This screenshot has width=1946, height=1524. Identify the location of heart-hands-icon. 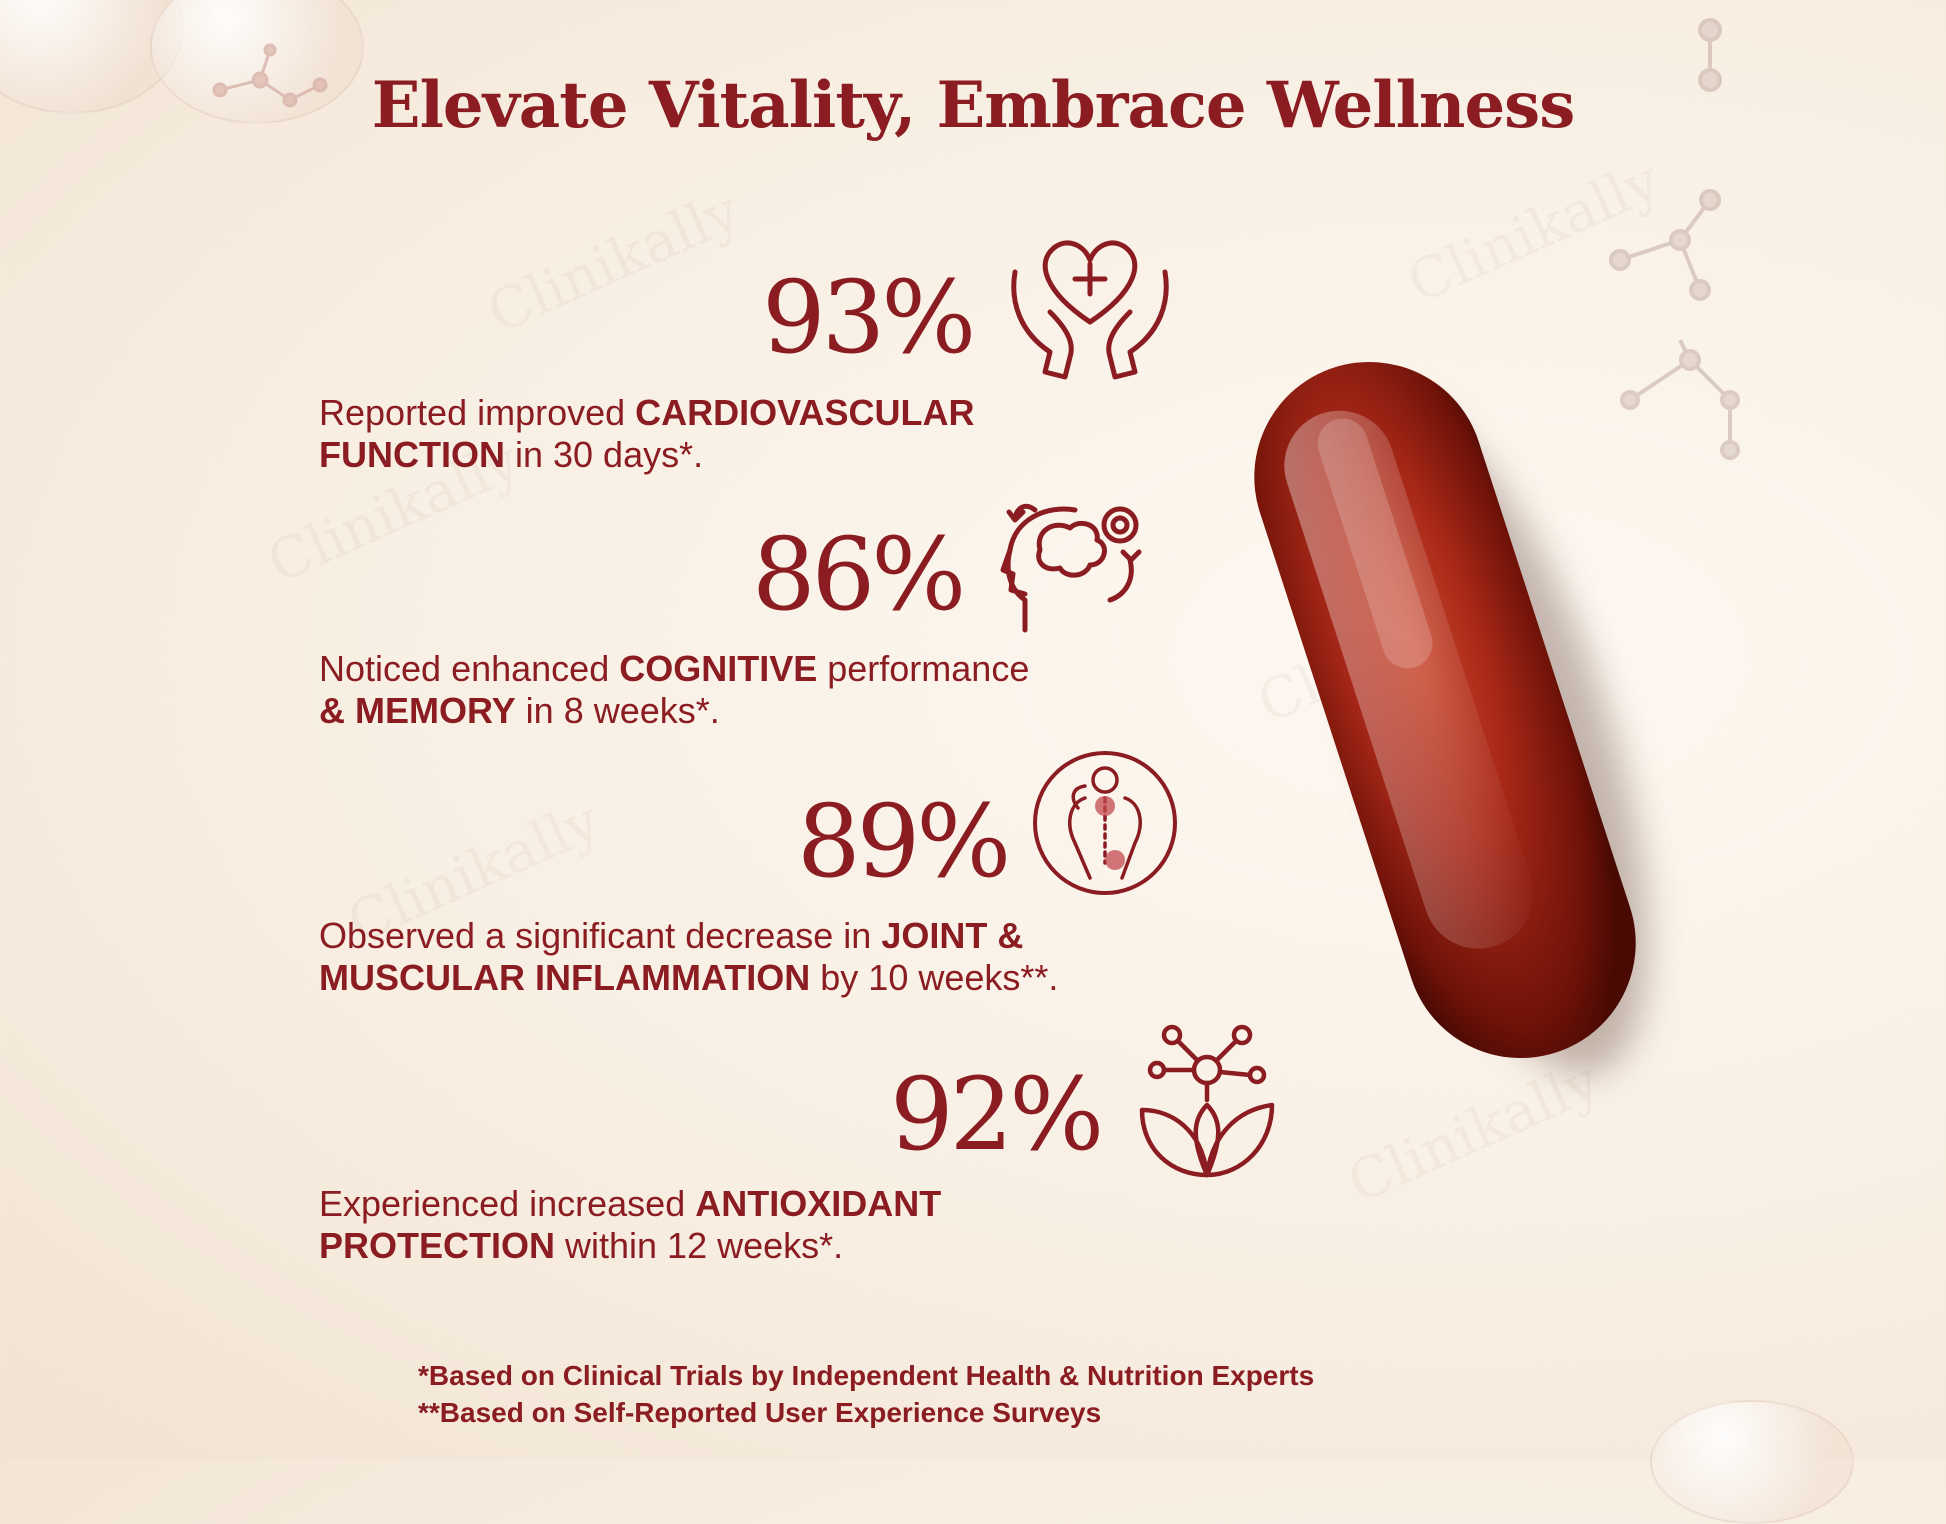
(1090, 310).